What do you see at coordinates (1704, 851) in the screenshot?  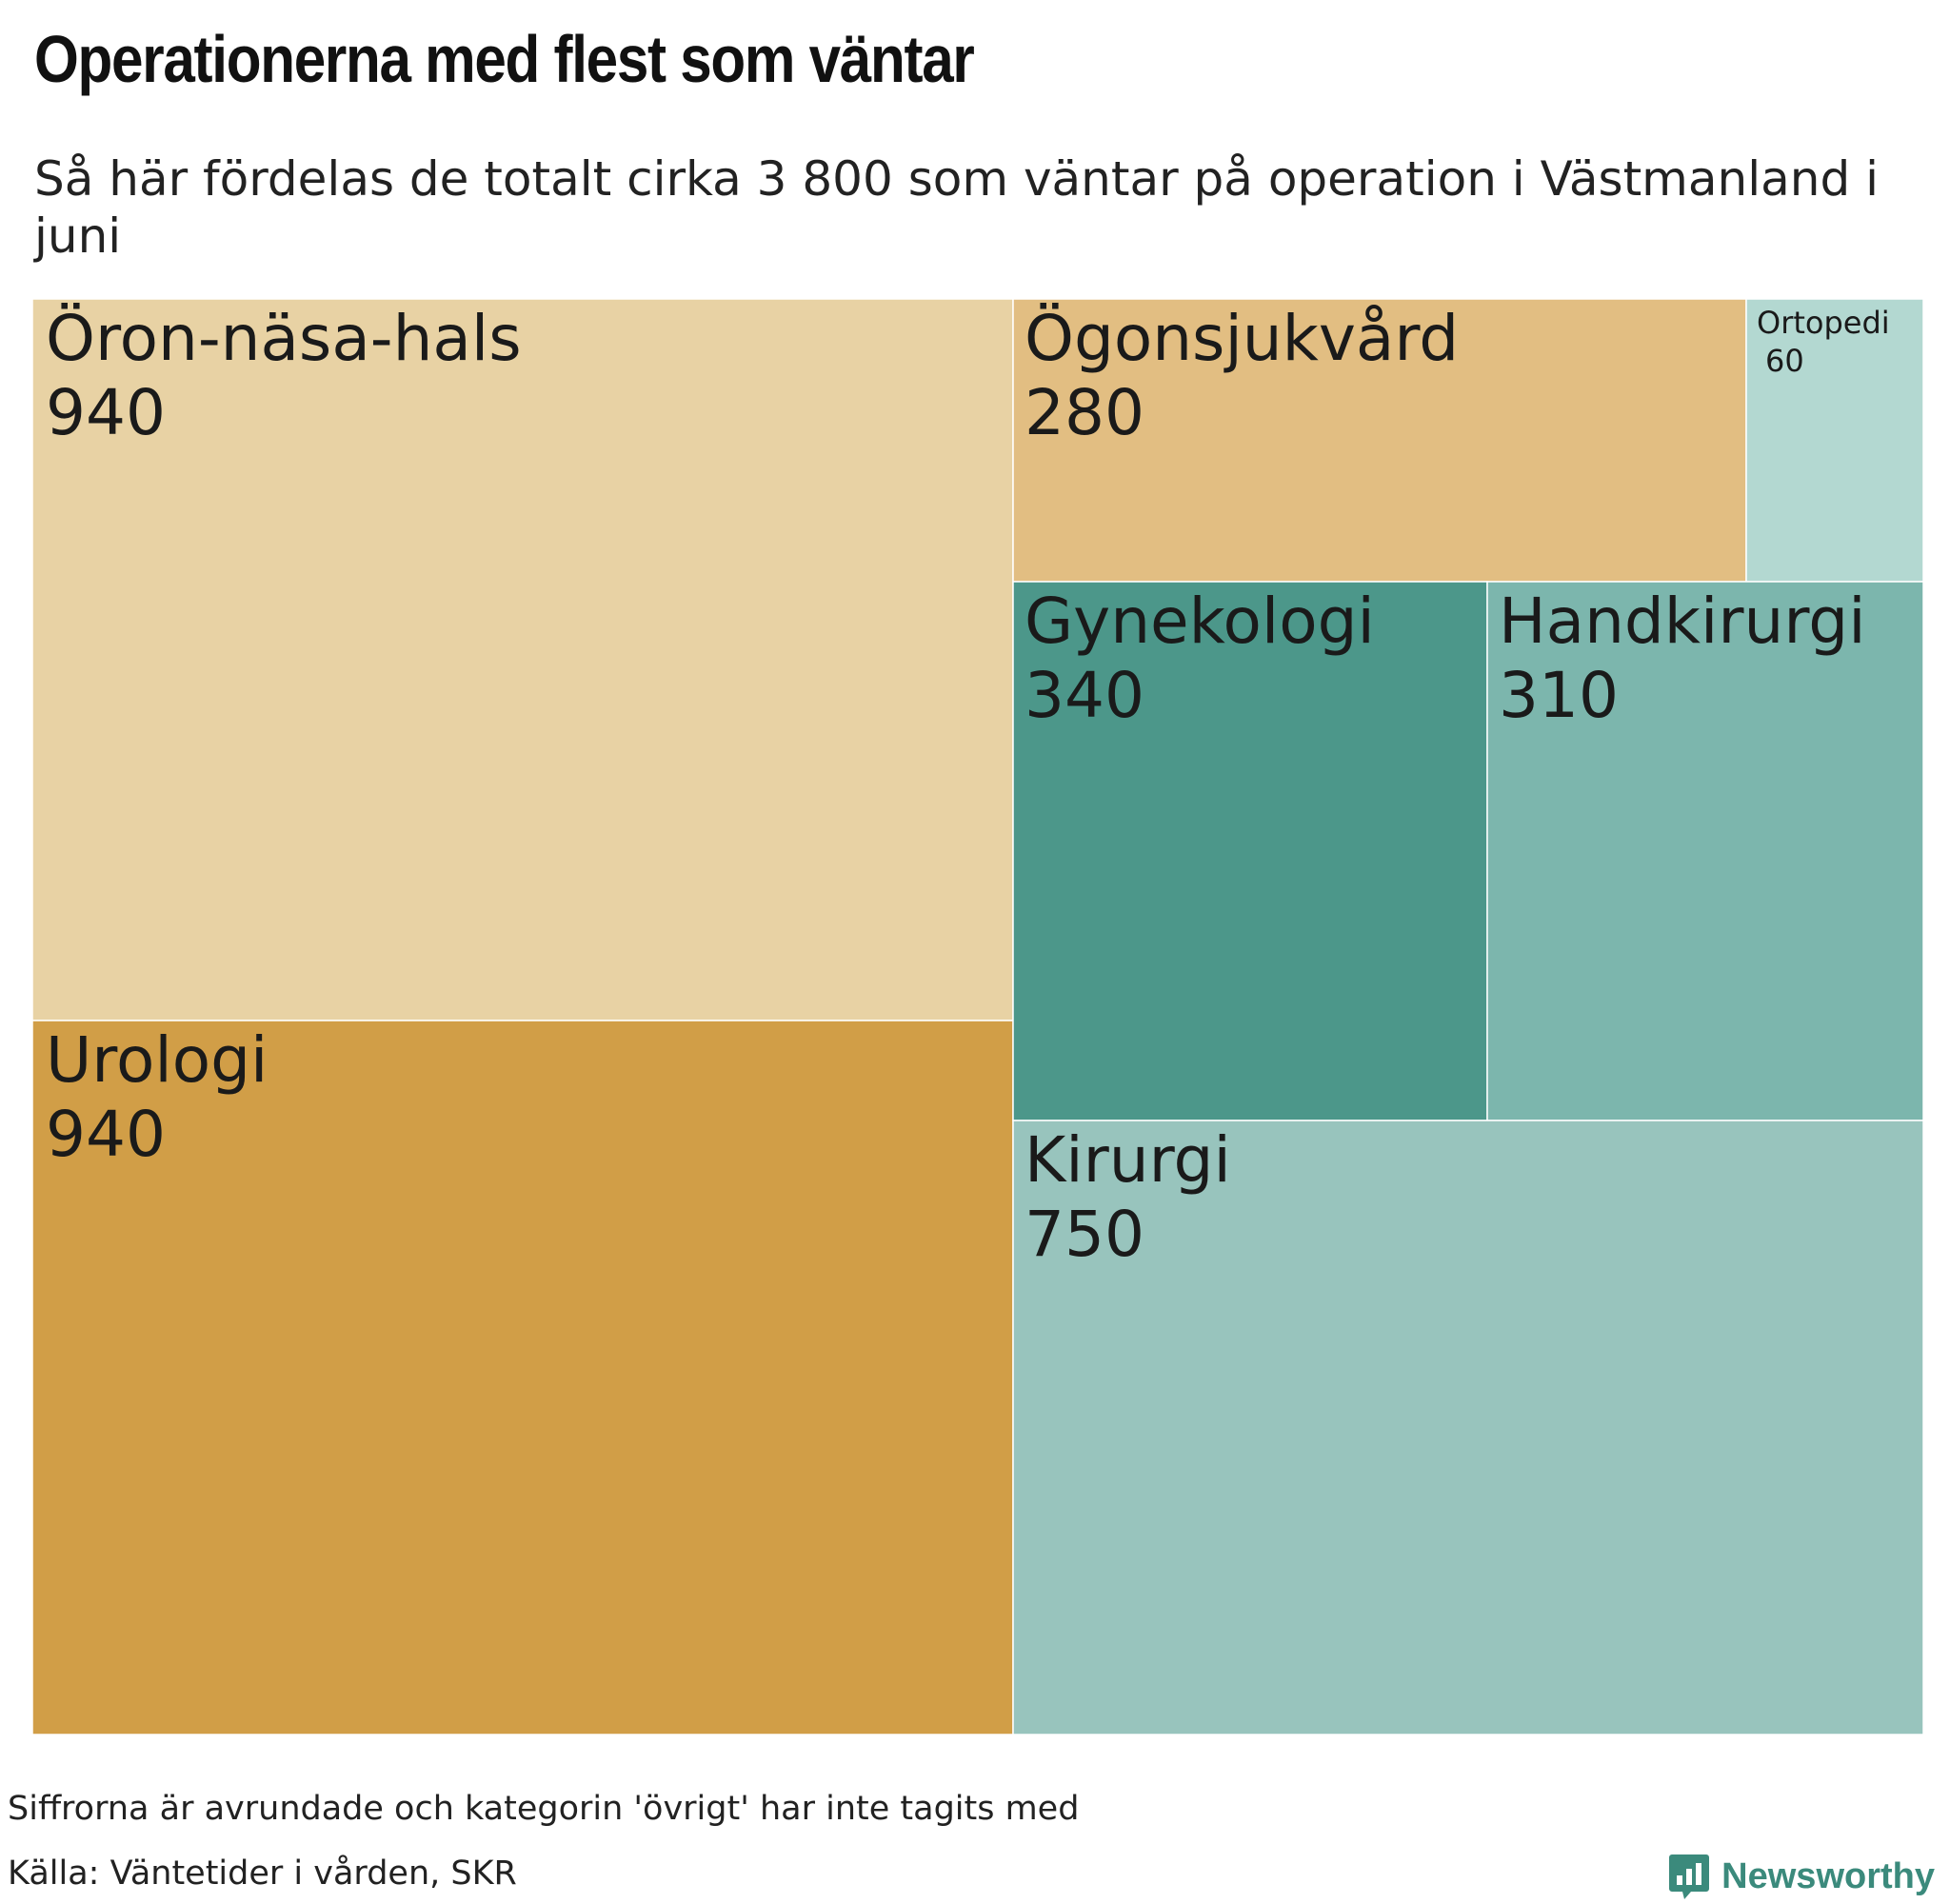 I see `treemap-rect-handkirurgi` at bounding box center [1704, 851].